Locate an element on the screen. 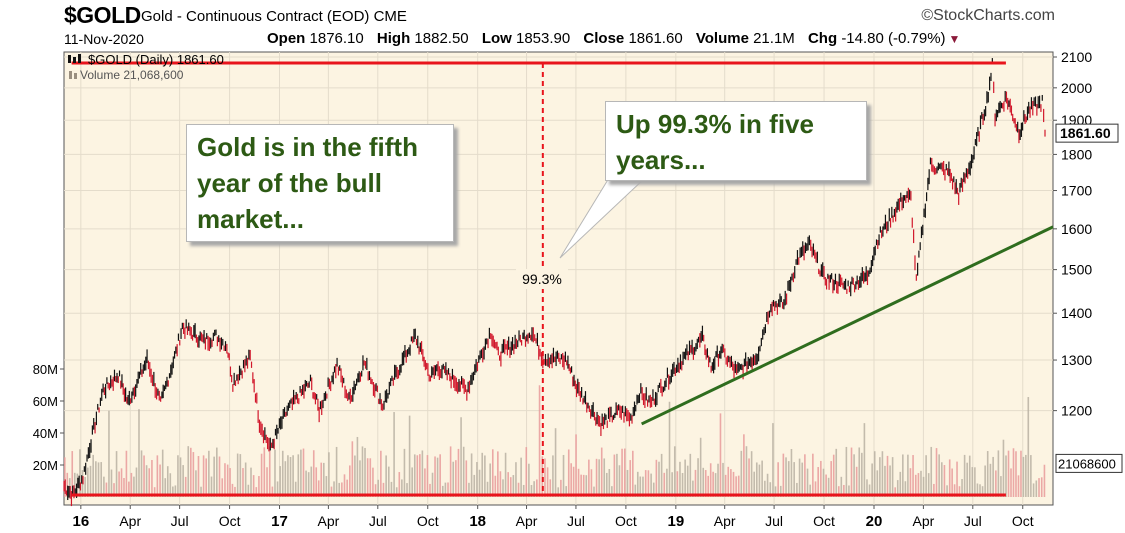 The width and height of the screenshot is (1125, 533). brand-label: ©StockCharts.com is located at coordinates (988, 15).